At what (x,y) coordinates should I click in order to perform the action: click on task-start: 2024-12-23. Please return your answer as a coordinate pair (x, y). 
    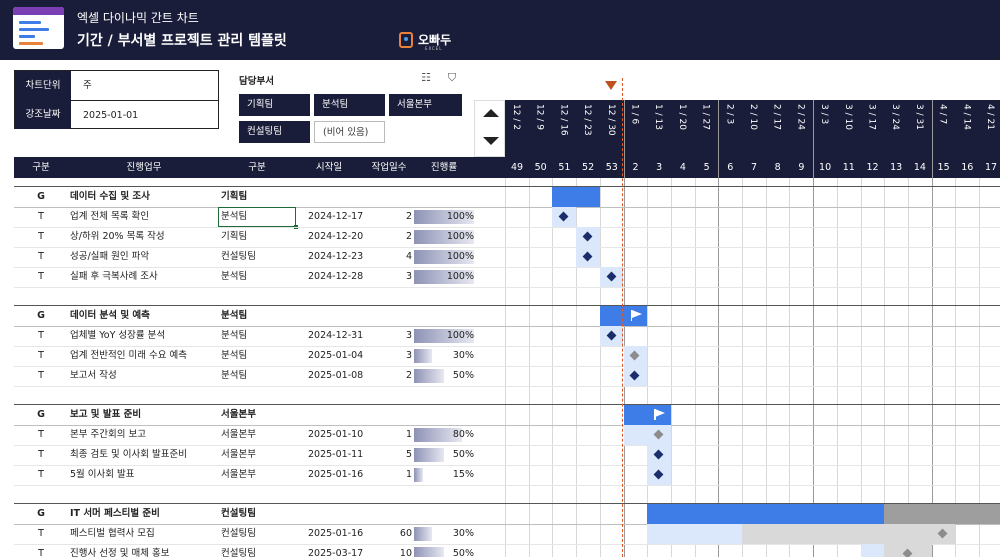
    Looking at the image, I should click on (336, 256).